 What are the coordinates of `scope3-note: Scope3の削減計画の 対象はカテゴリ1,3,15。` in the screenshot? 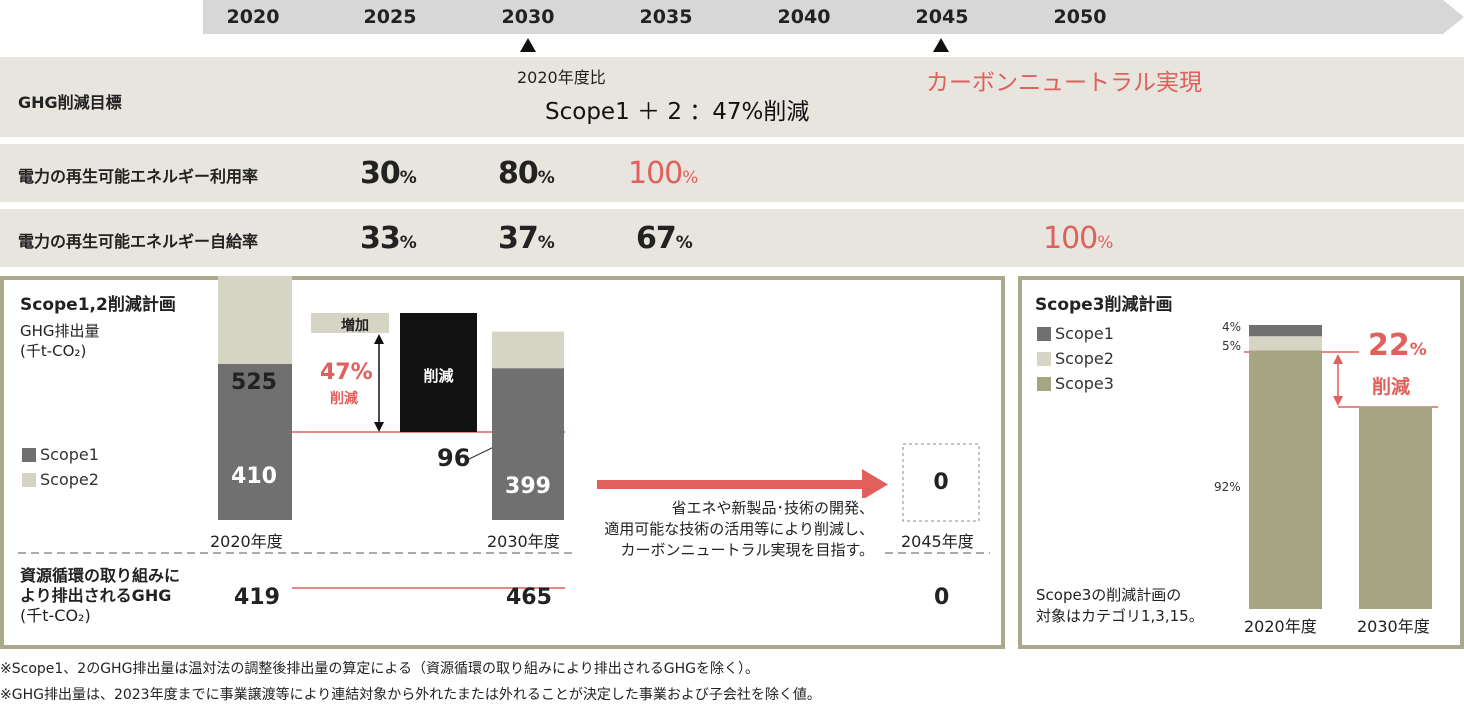 It's located at (1120, 606).